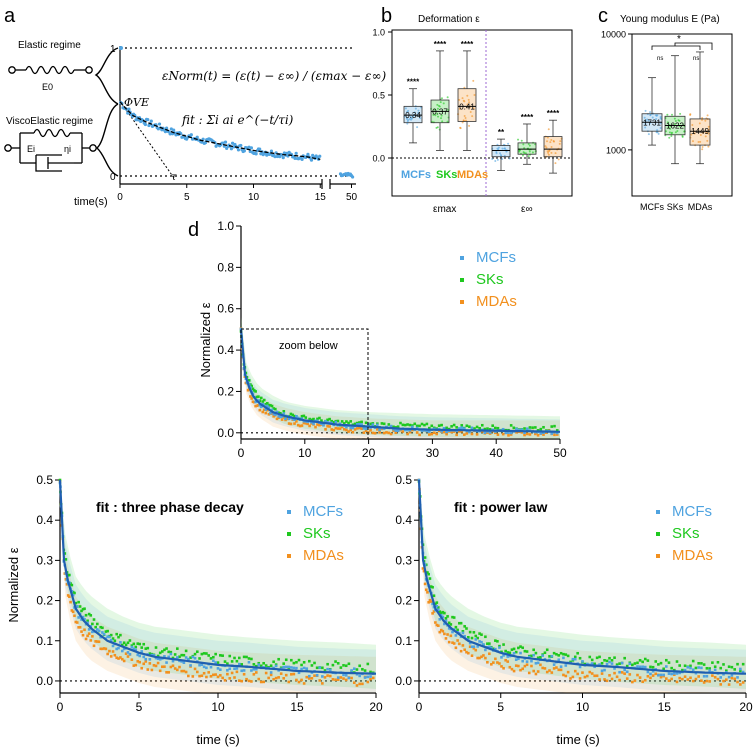 The width and height of the screenshot is (756, 753). Describe the element at coordinates (403, 560) in the screenshot. I see `y-tick-label: 0.3` at that location.